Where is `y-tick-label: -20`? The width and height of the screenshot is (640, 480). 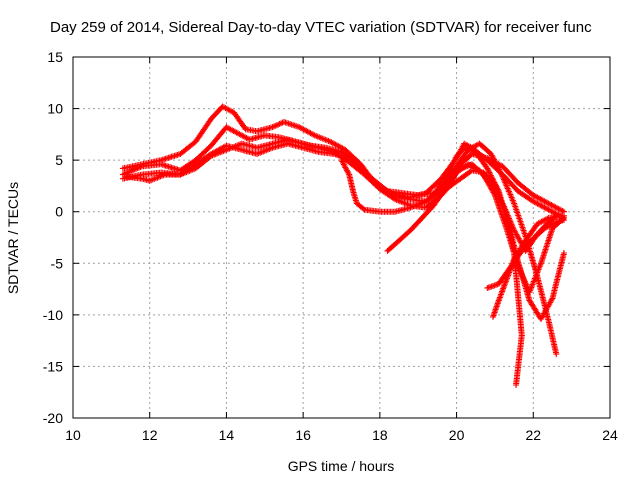 y-tick-label: -20 is located at coordinates (53, 418).